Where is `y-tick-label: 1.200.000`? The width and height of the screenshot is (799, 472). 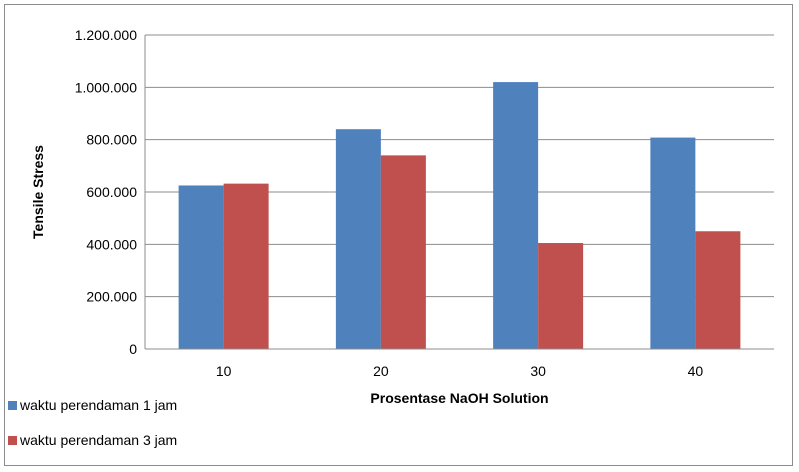
y-tick-label: 1.200.000 is located at coordinates (106, 35).